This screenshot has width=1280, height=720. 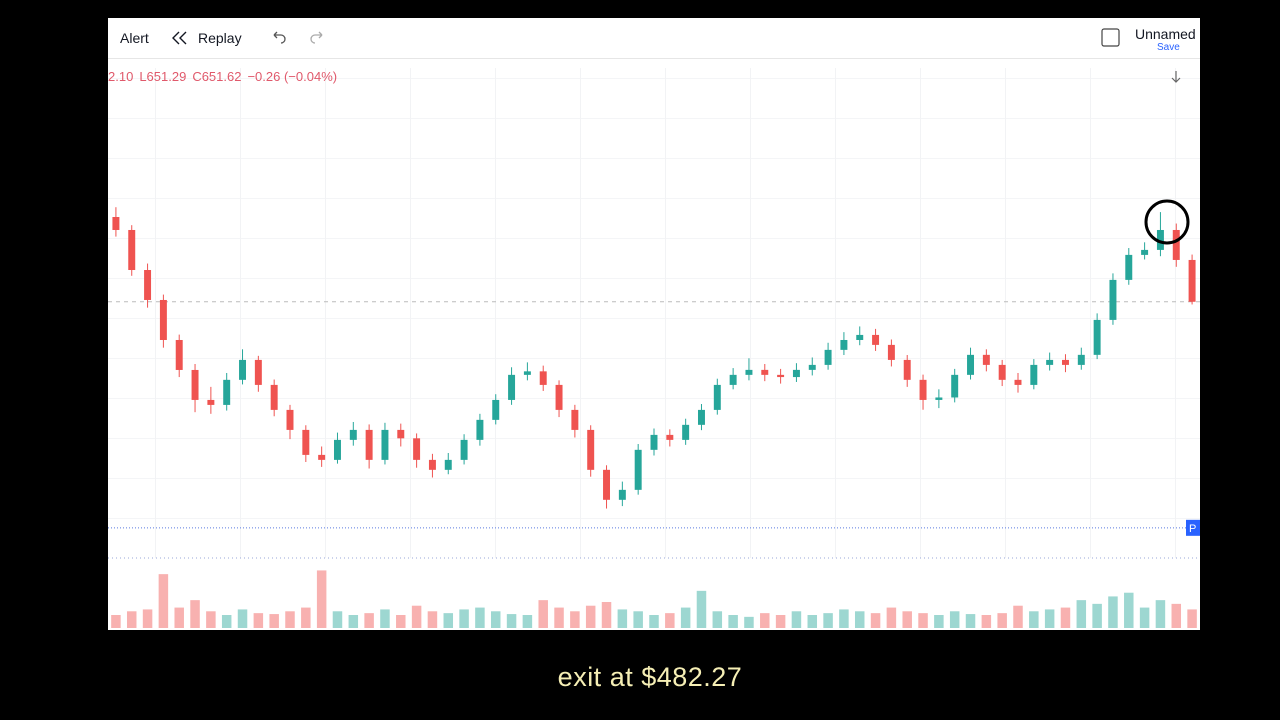 What do you see at coordinates (1168, 47) in the screenshot?
I see `save-button: Save` at bounding box center [1168, 47].